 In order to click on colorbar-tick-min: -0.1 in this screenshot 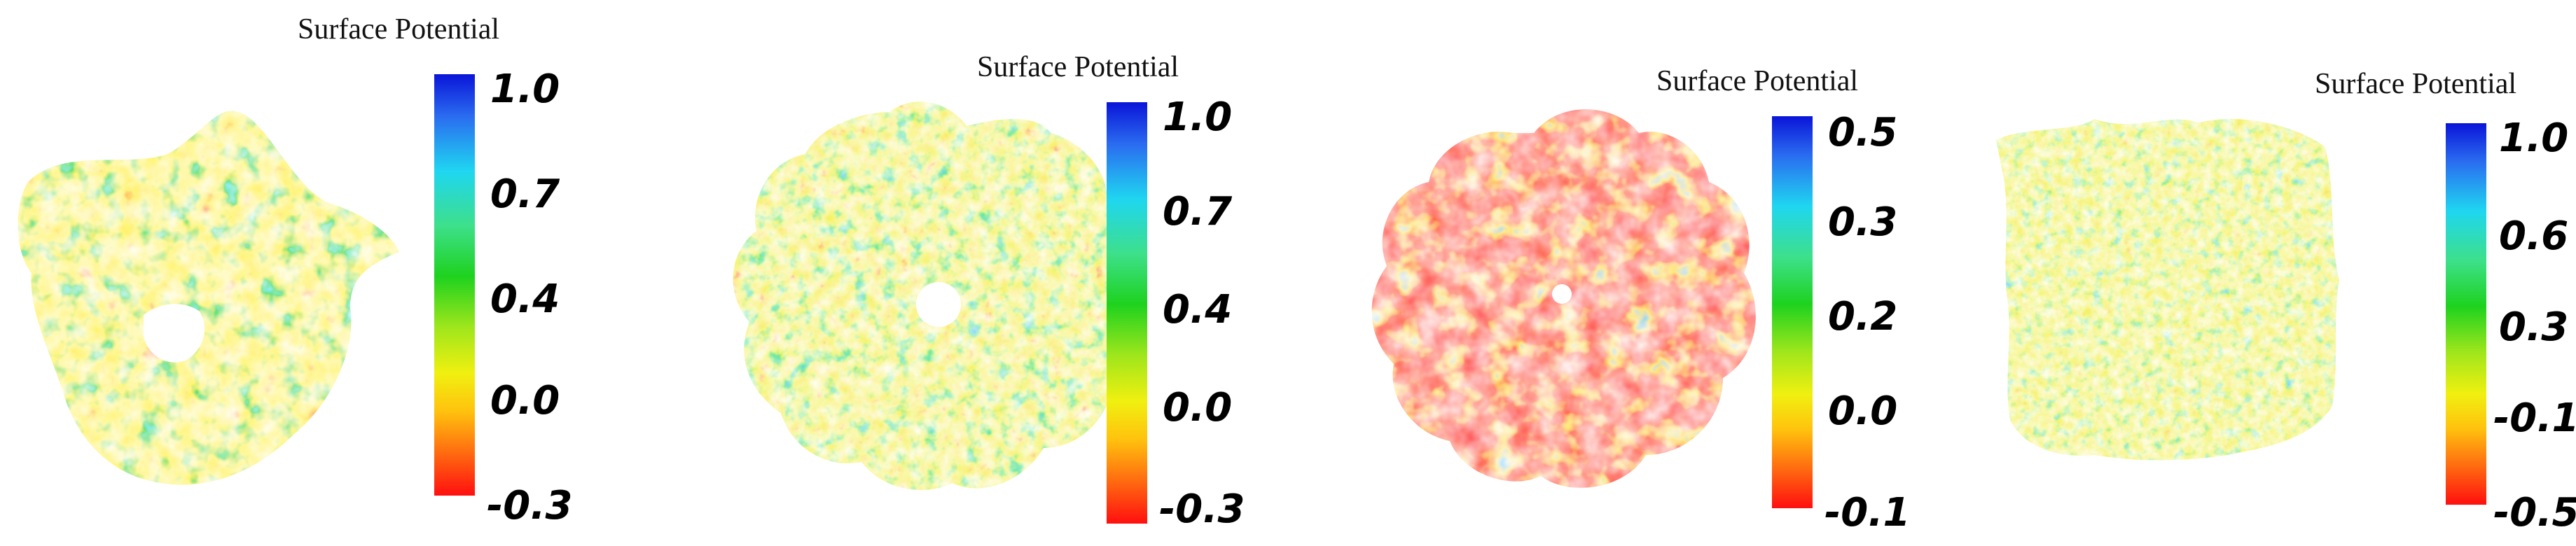, I will do `click(1867, 513)`.